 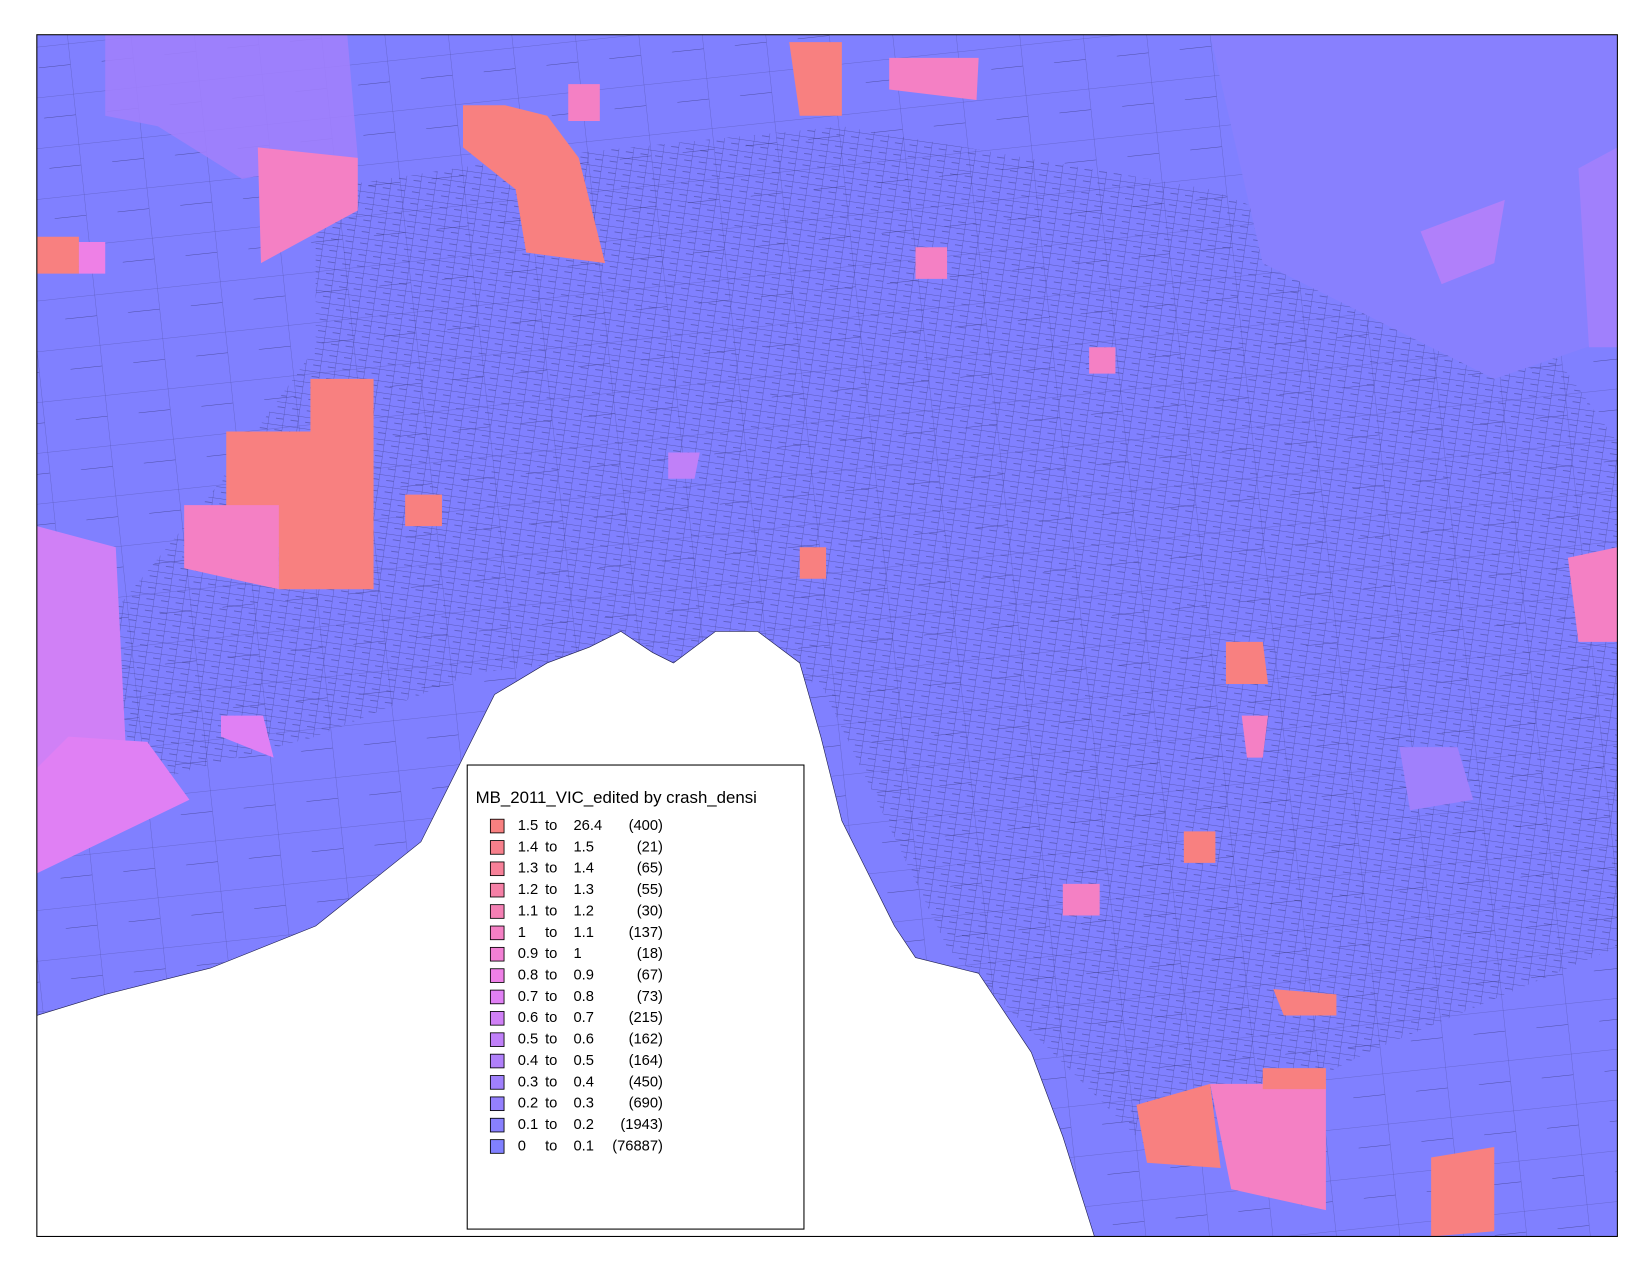 I want to click on legend-to: 0.5, so click(x=584, y=1061).